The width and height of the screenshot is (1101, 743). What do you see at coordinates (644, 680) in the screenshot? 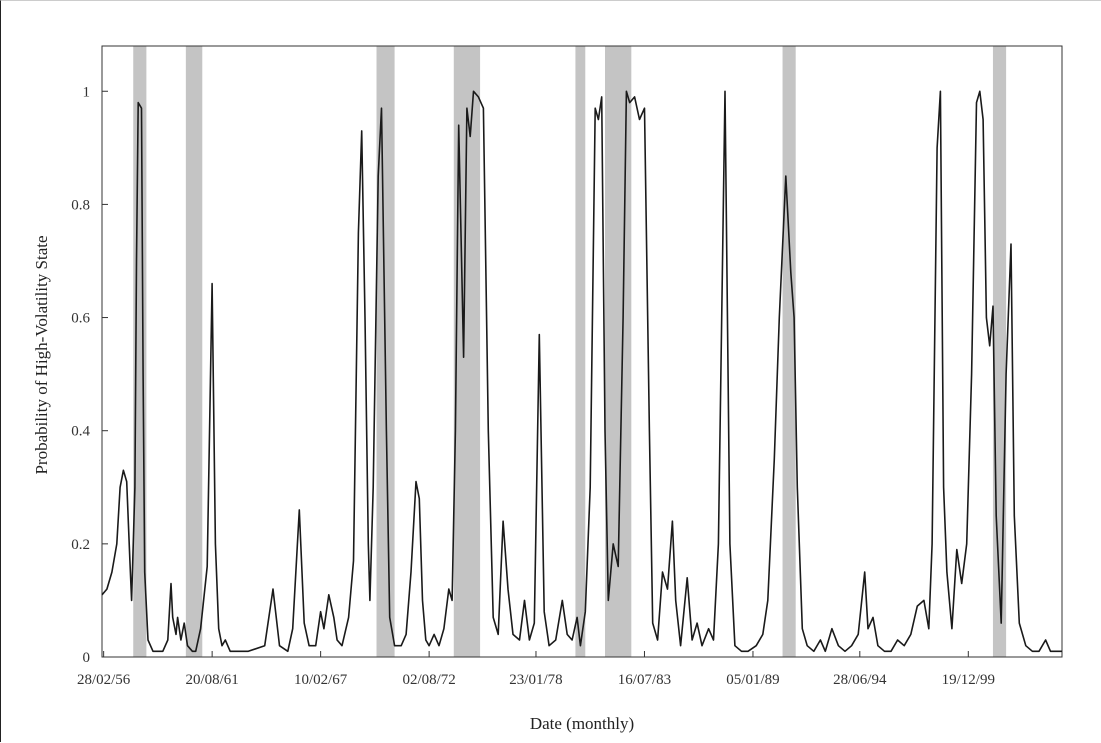
I see `x-tick-label: 16/07/83` at bounding box center [644, 680].